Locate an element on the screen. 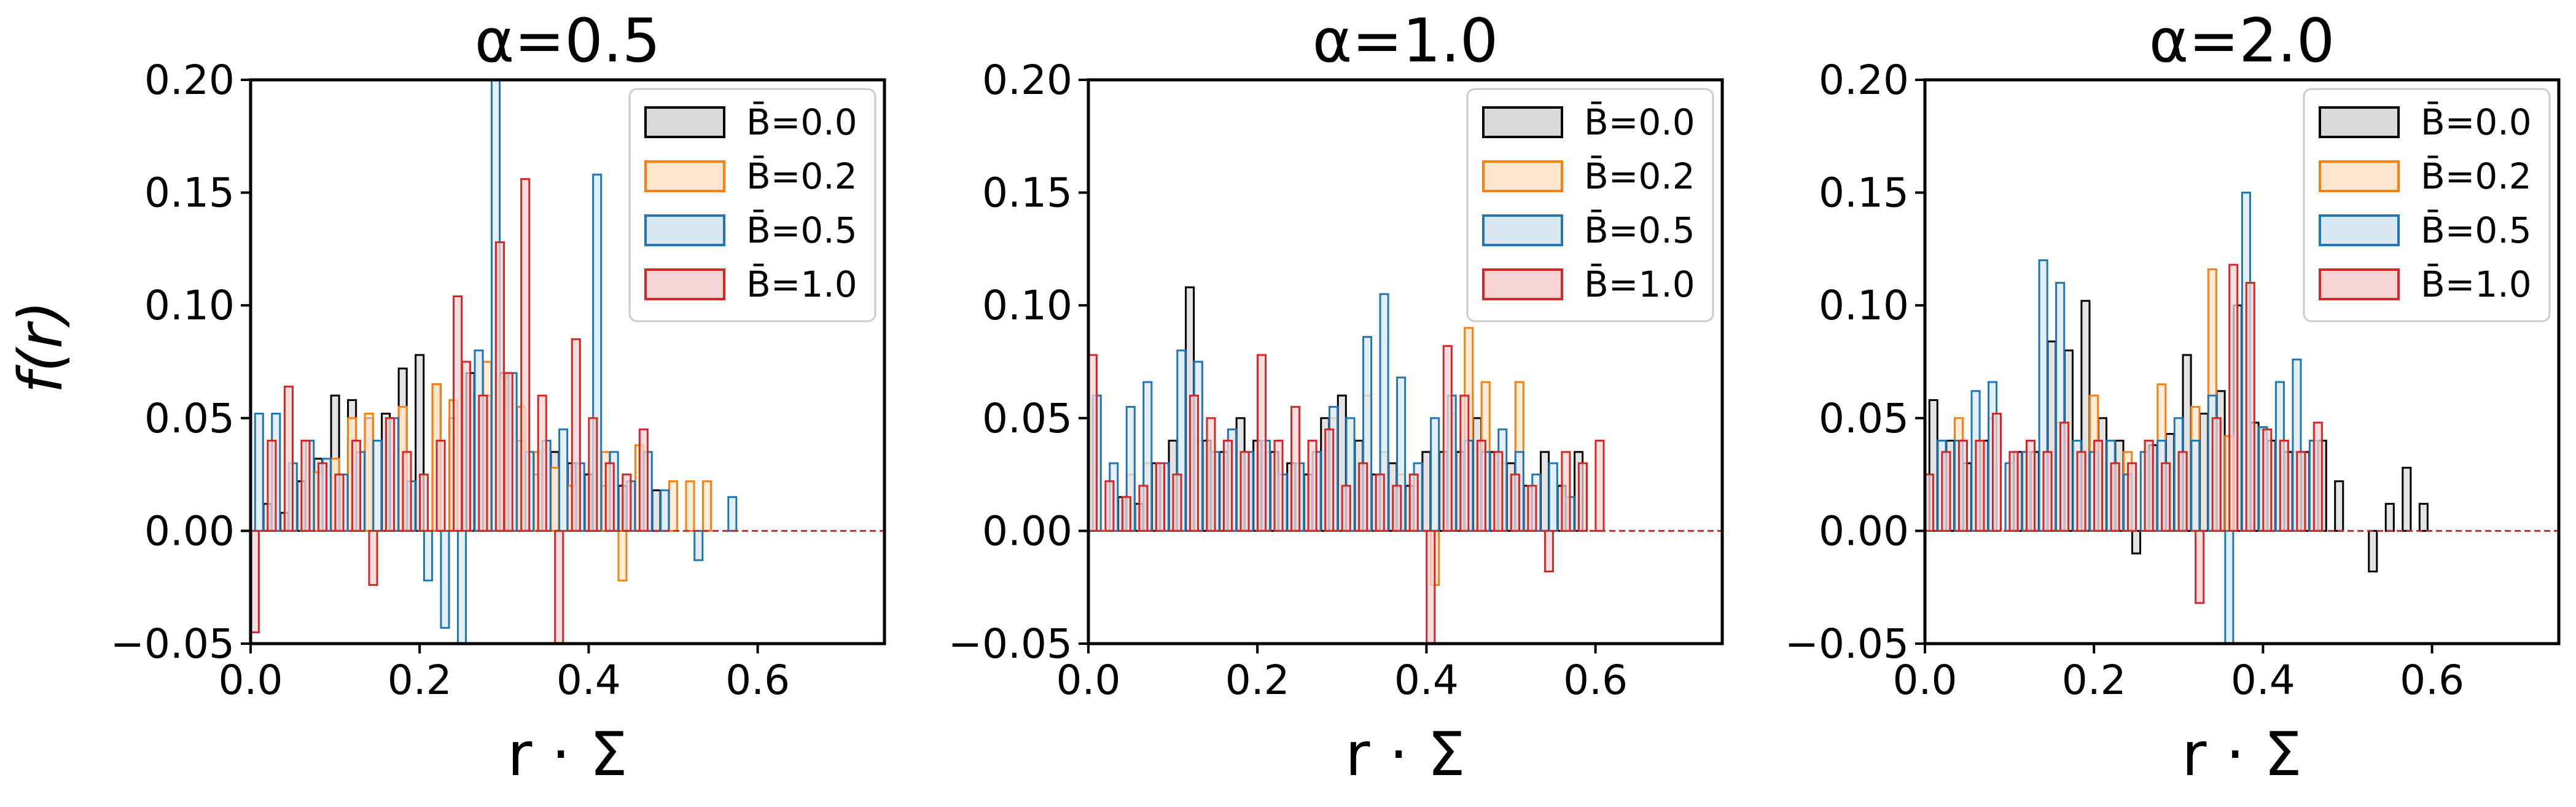 This screenshot has width=2576, height=807. legend-entry: B̄=0.5 is located at coordinates (1639, 230).